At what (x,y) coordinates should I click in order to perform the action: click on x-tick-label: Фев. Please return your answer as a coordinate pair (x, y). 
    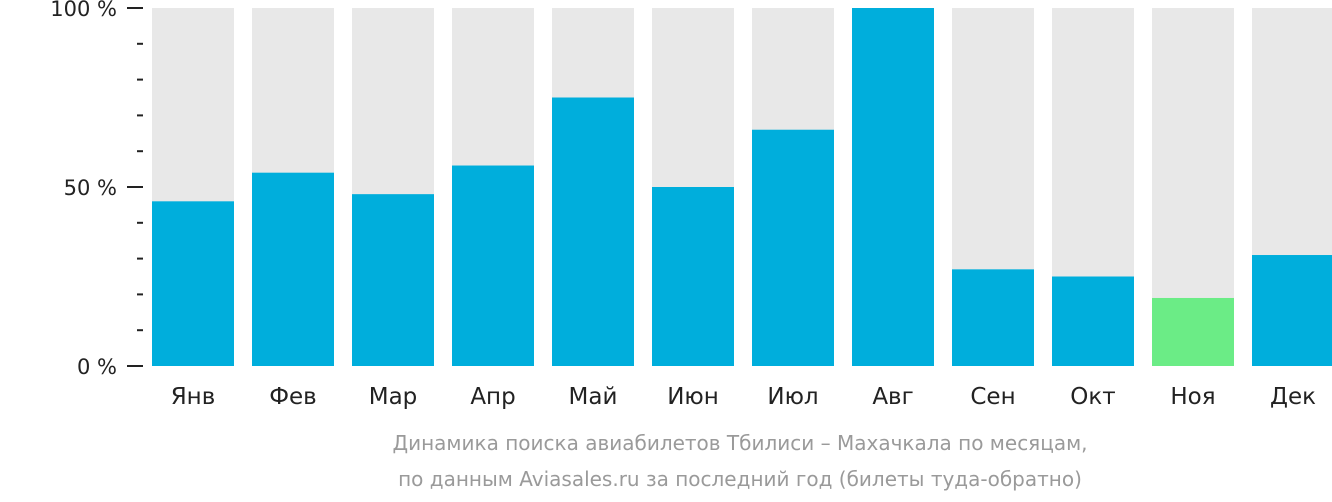
    Looking at the image, I should click on (293, 397).